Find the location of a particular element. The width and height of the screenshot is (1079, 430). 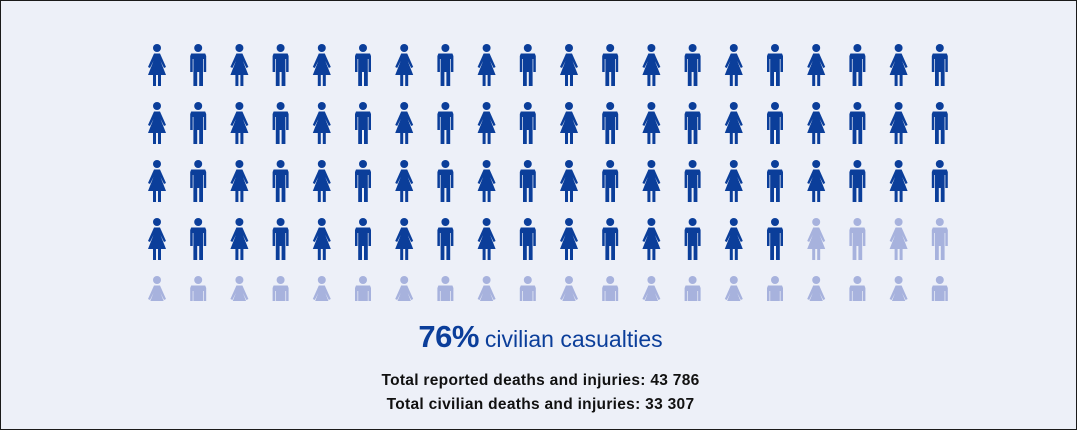

headline: 76% civilian casualties is located at coordinates (540, 337).